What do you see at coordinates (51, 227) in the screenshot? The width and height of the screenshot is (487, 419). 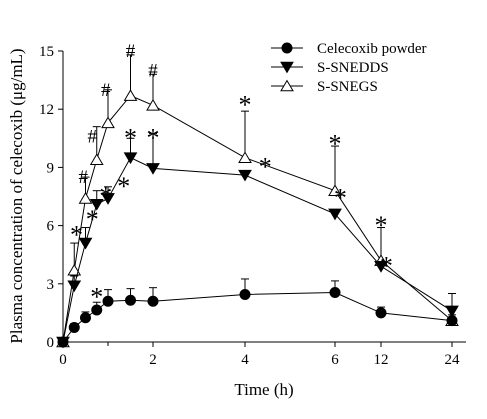 I see `y-tick-label: 6` at bounding box center [51, 227].